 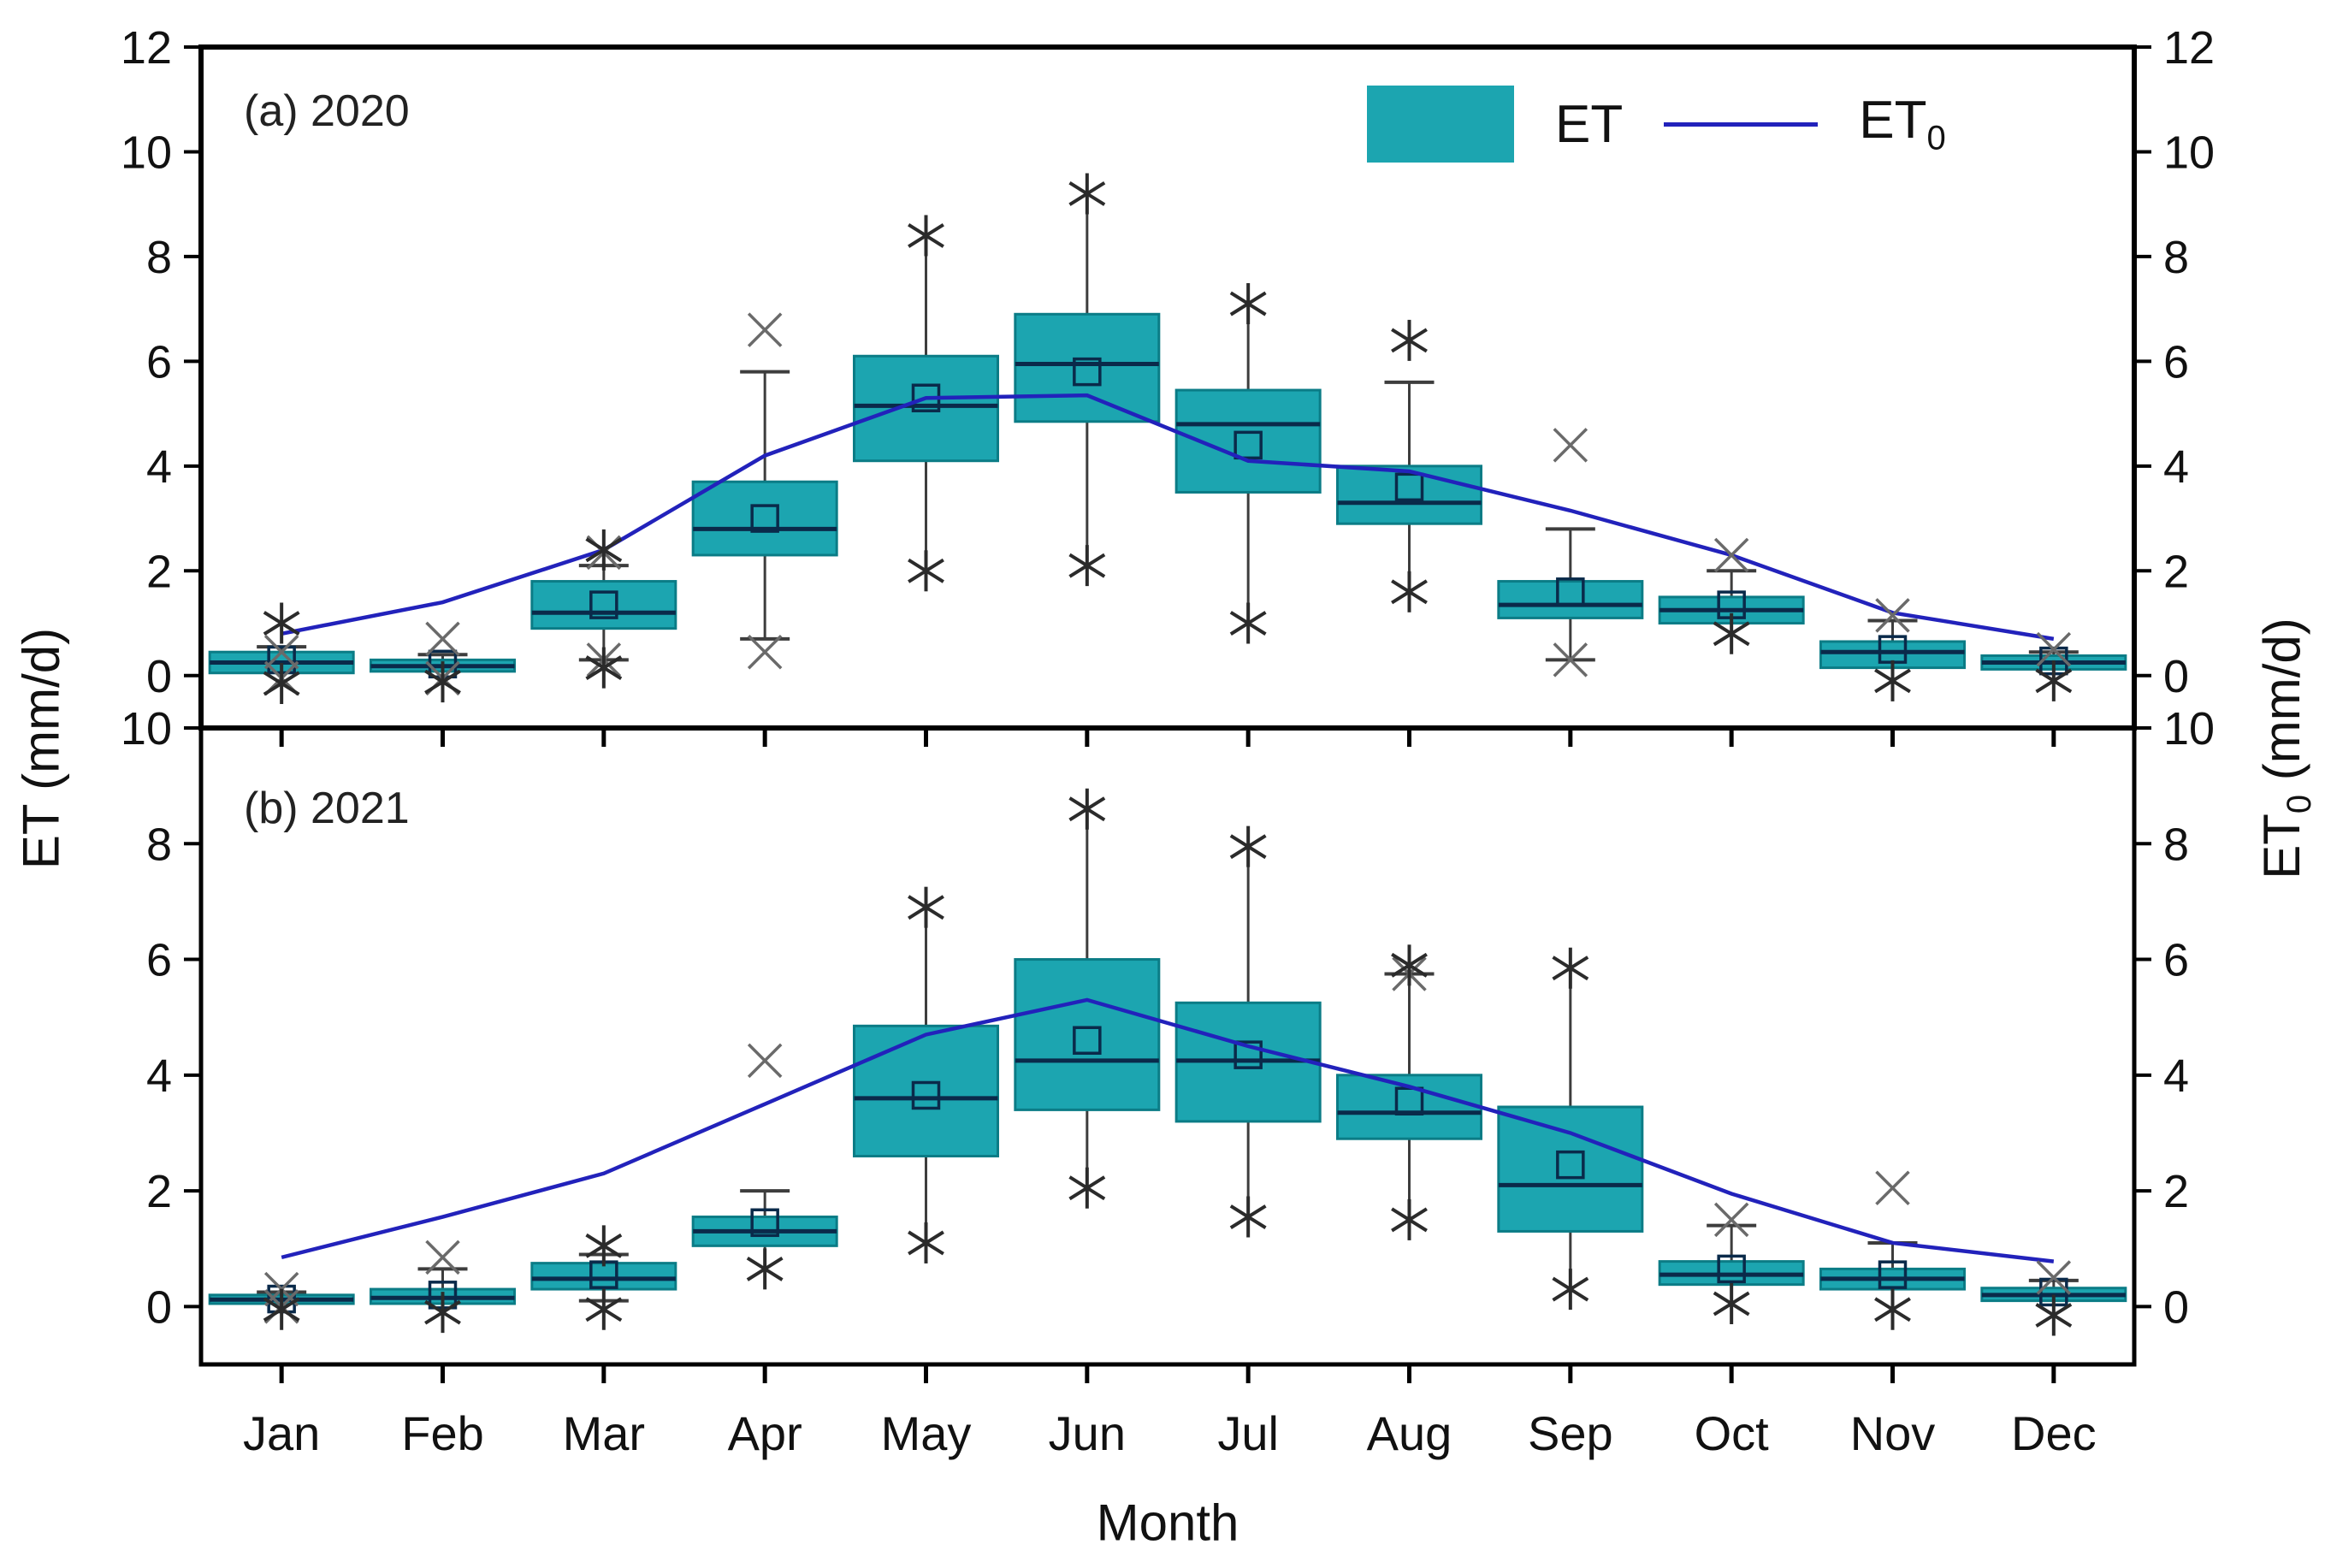 I want to click on legend-et0-line-icon, so click(x=1741, y=124).